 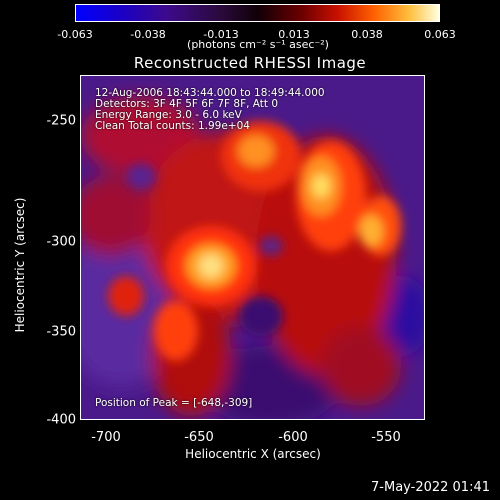 I want to click on y-tick-label: -300, so click(x=61, y=242).